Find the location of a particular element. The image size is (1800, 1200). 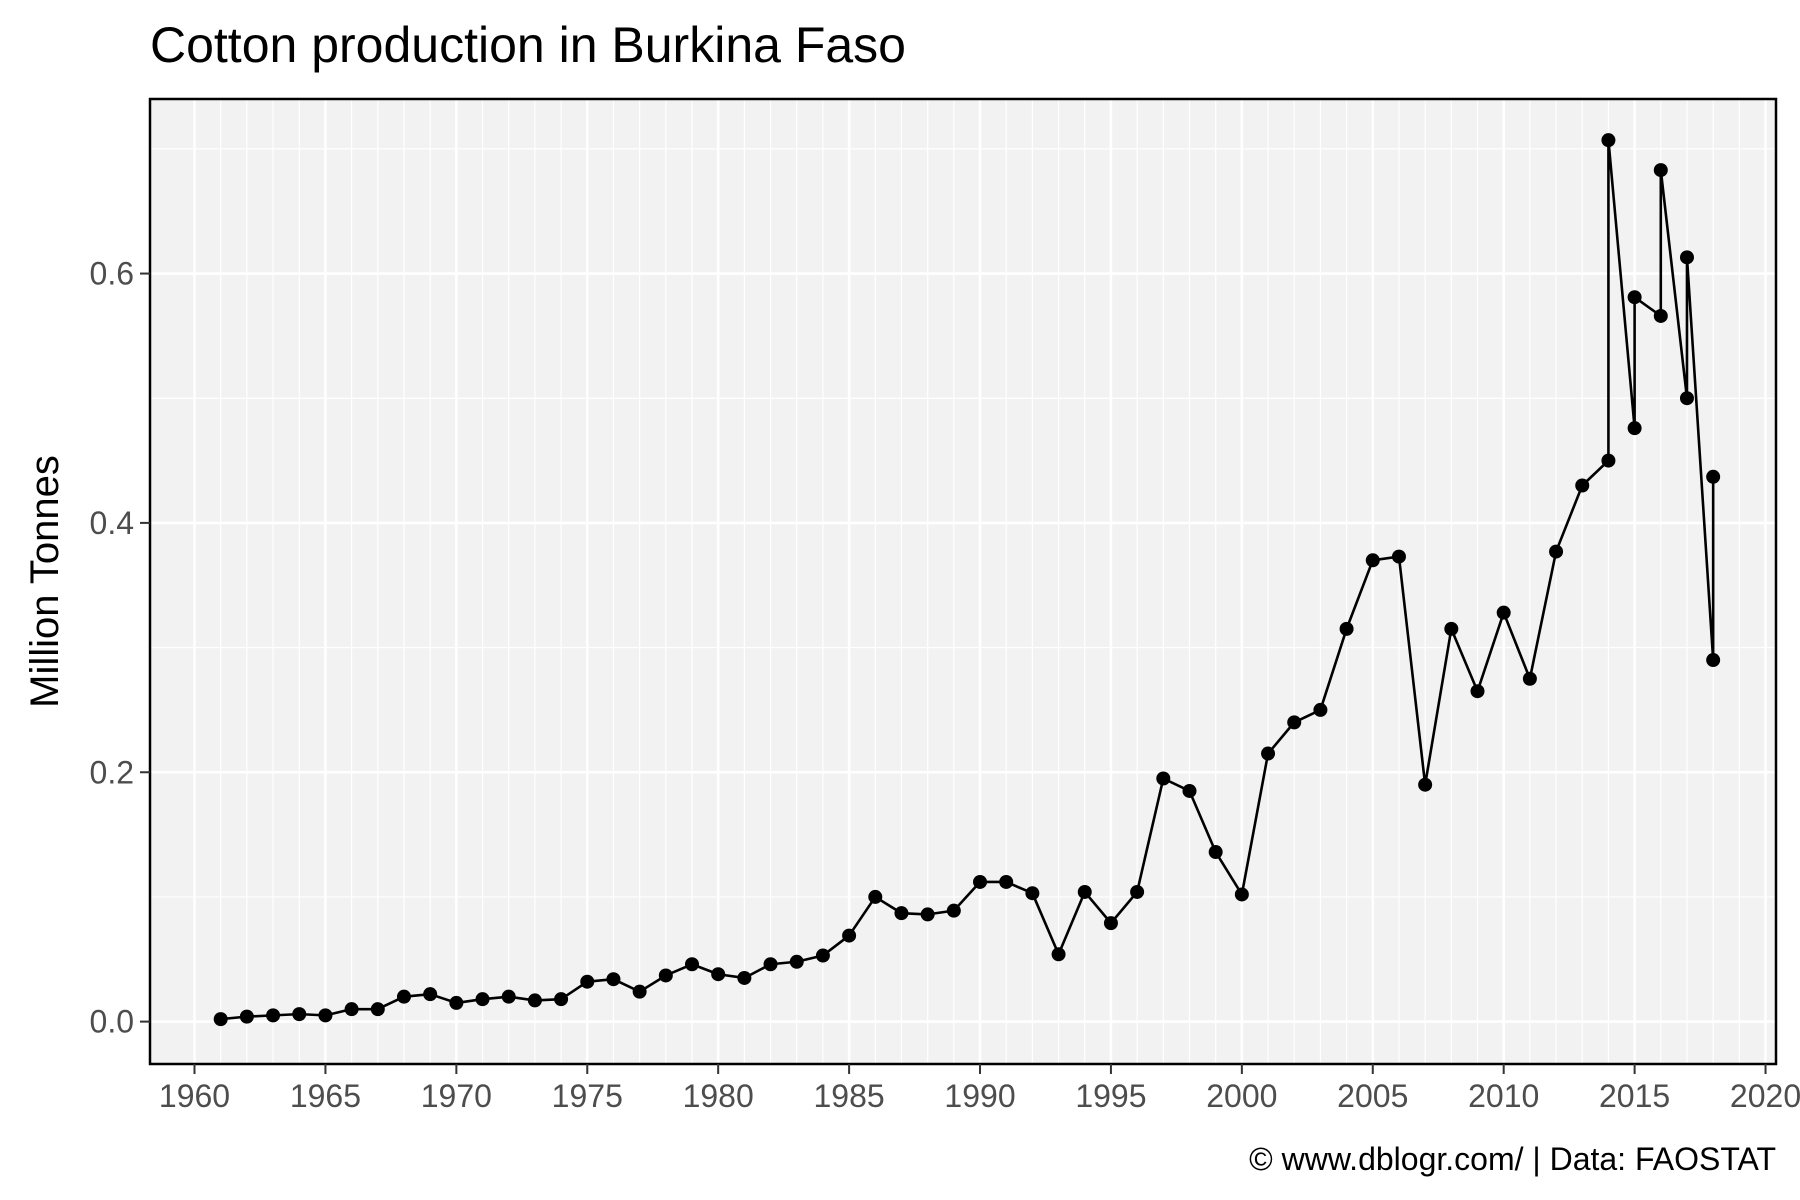

y-tick-label: 0.0 is located at coordinates (112, 1022).